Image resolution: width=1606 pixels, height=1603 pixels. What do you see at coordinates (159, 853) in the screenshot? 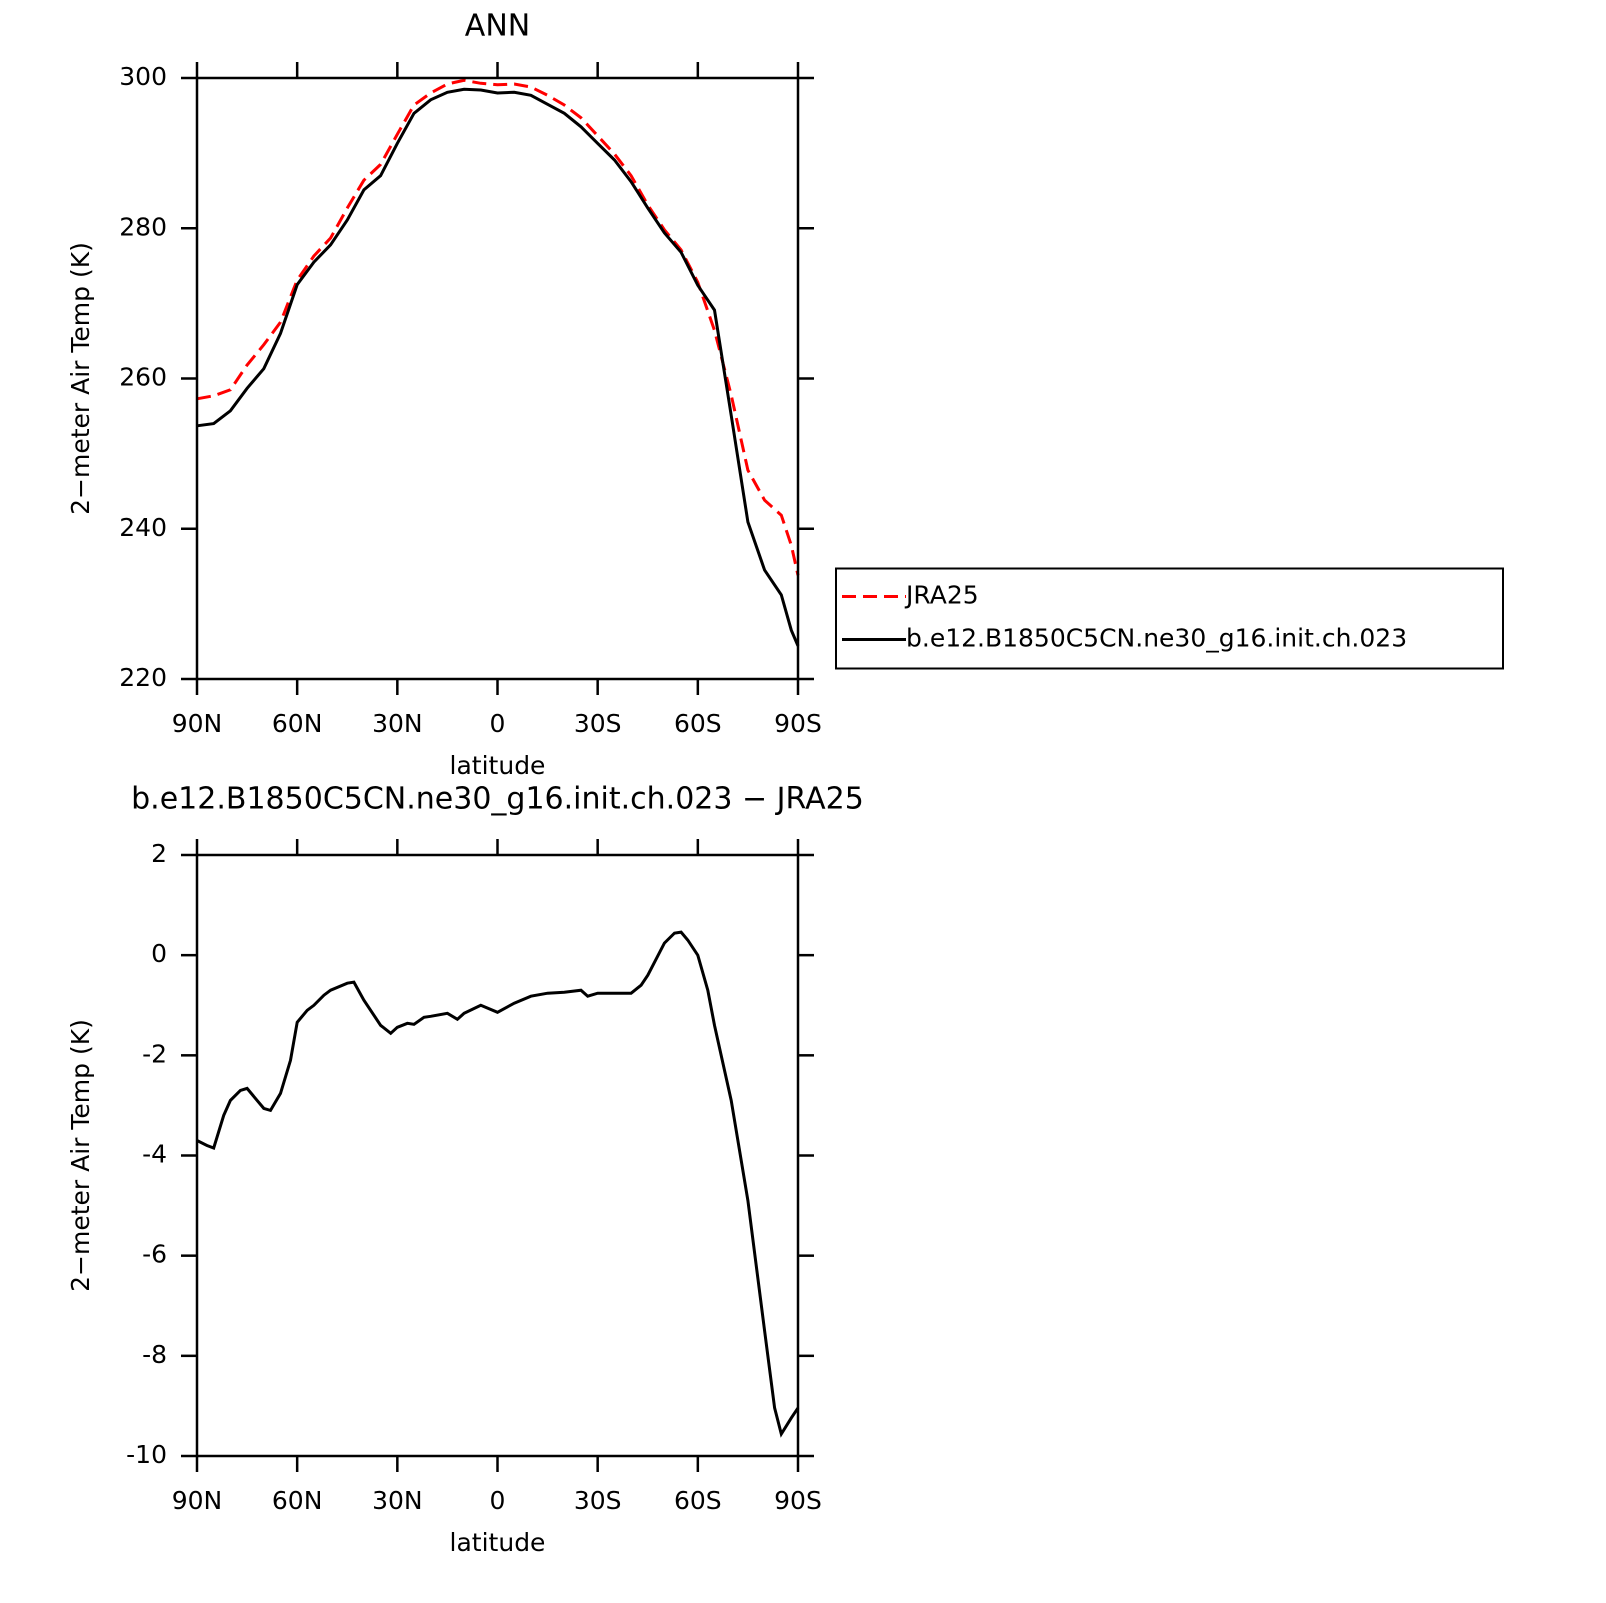
I see `y-tick-label: 2` at bounding box center [159, 853].